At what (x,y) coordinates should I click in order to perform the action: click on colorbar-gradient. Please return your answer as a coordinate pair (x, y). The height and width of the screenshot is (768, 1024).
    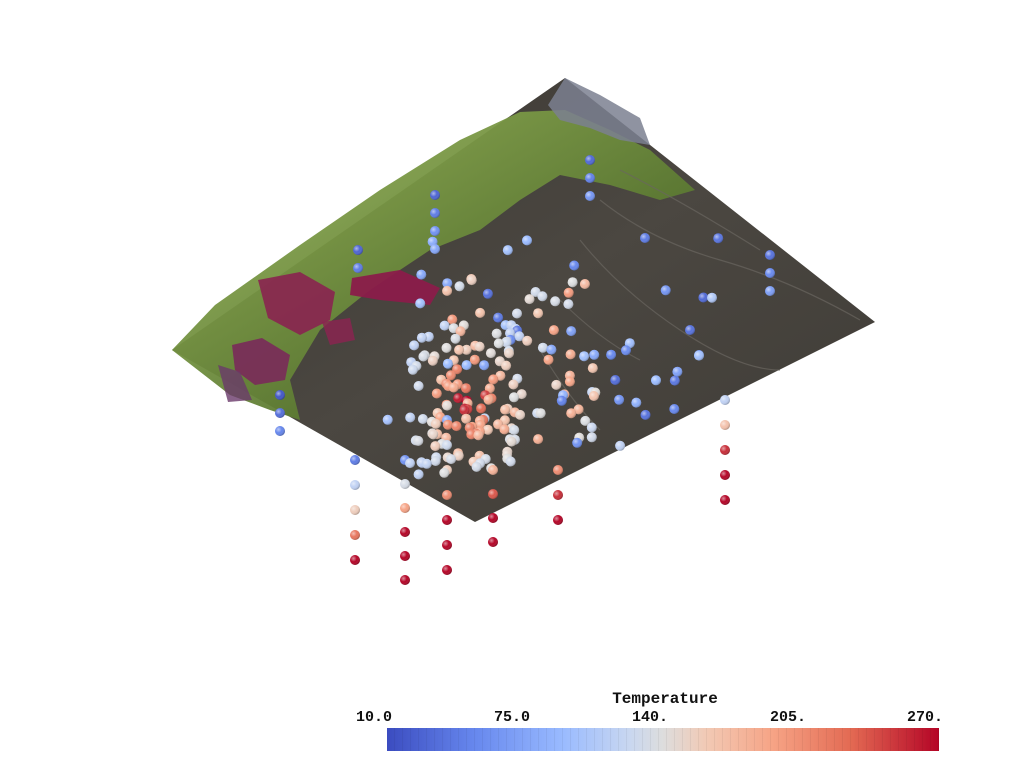
    Looking at the image, I should click on (663, 739).